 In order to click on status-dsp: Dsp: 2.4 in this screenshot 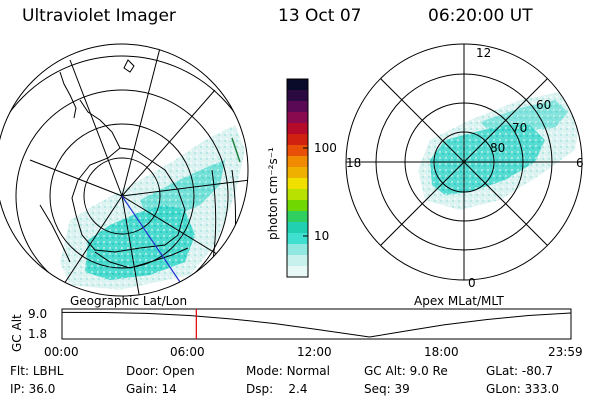, I will do `click(277, 389)`.